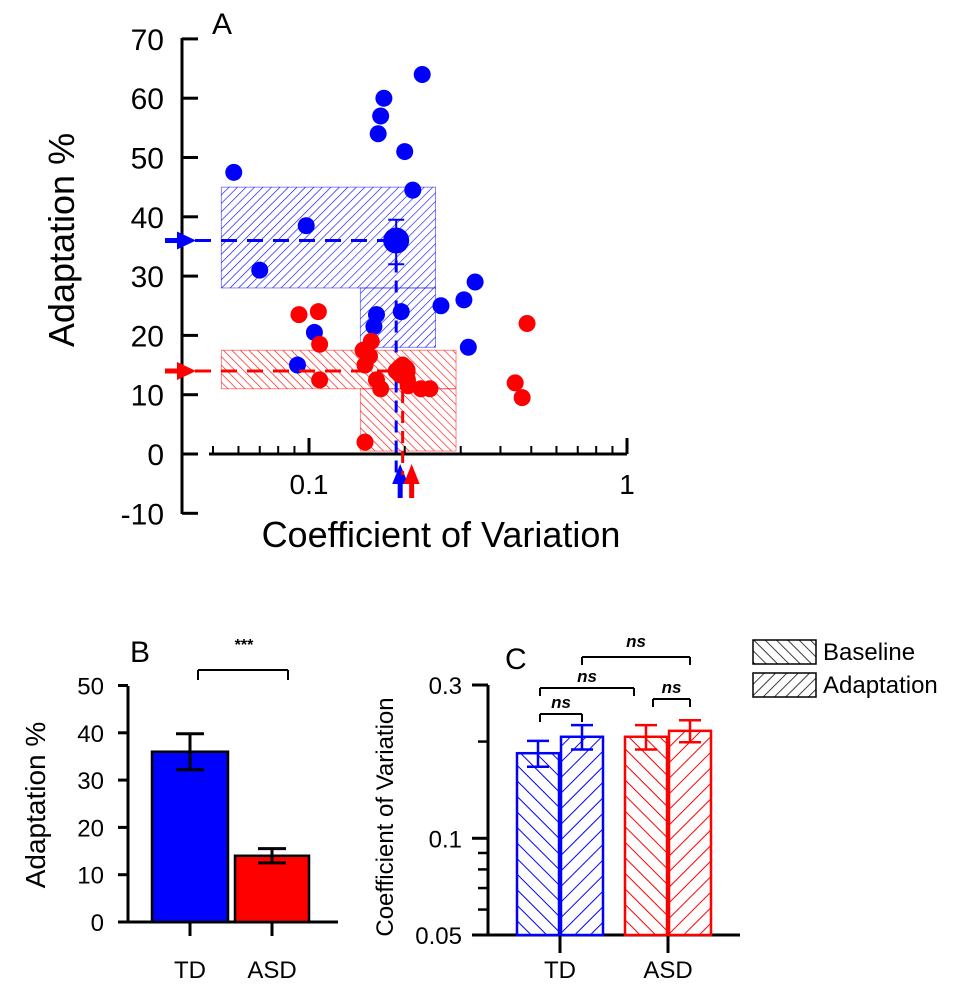  I want to click on panel-a-y-axis-title: Adaptation %, so click(61, 240).